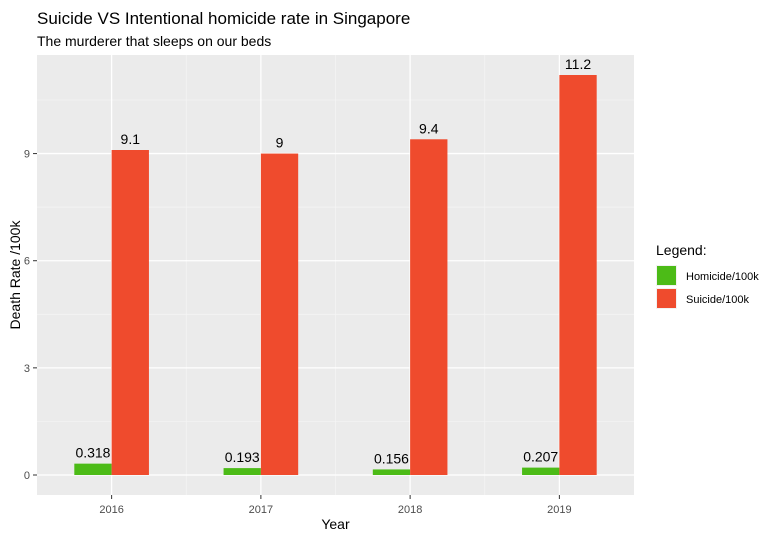 The height and width of the screenshot is (540, 784). What do you see at coordinates (131, 139) in the screenshot?
I see `data-label-suicide-2016: 9.1` at bounding box center [131, 139].